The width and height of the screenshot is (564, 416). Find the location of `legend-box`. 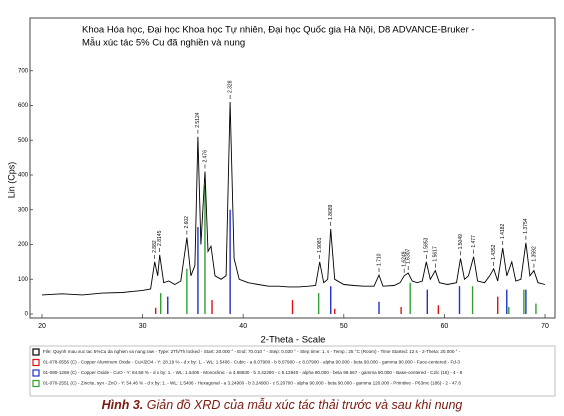

legend-box is located at coordinates (292, 371).